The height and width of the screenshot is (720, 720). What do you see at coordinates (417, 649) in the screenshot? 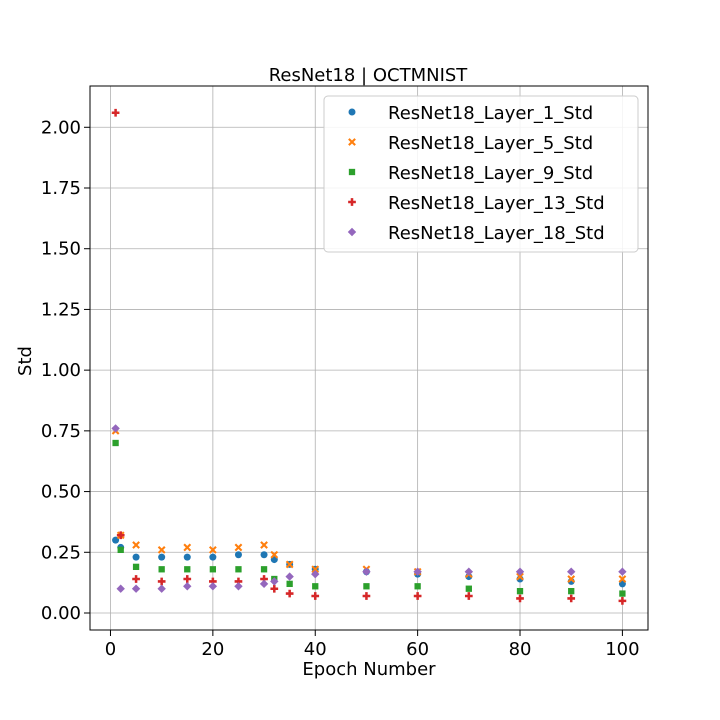
I see `x-tick-label: 60` at bounding box center [417, 649].